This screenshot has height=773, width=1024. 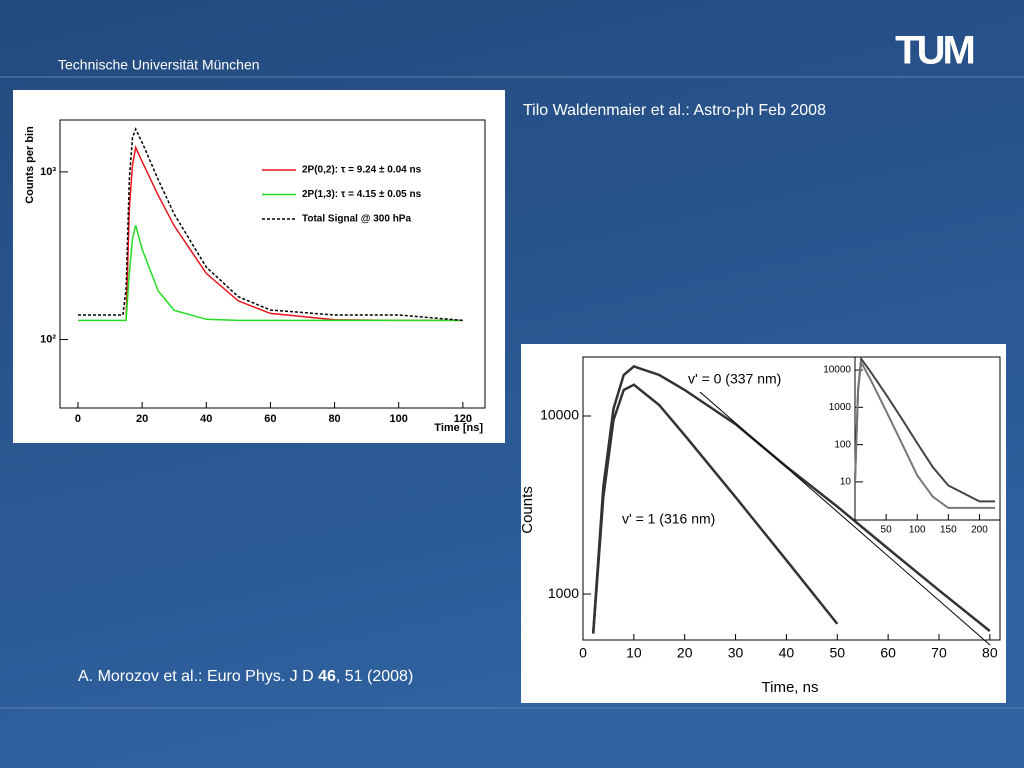 I want to click on x-tick-label: 10, so click(x=634, y=653).